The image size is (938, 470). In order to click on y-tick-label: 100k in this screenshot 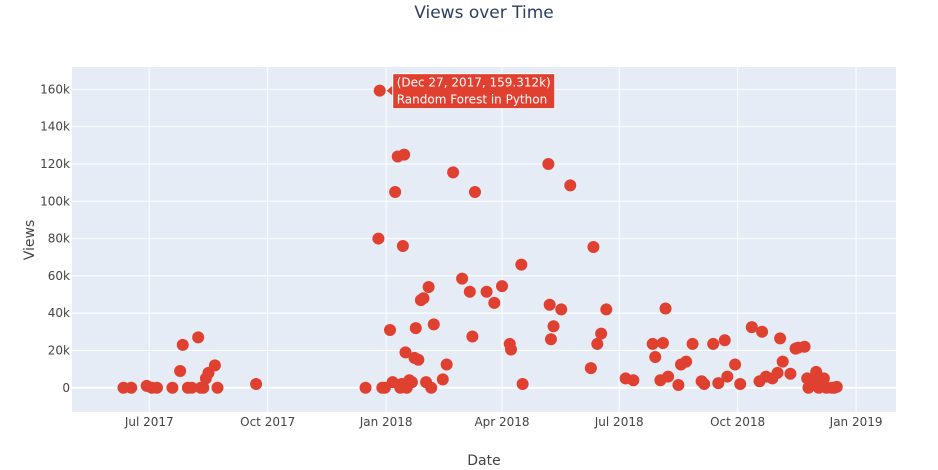, I will do `click(55, 201)`.